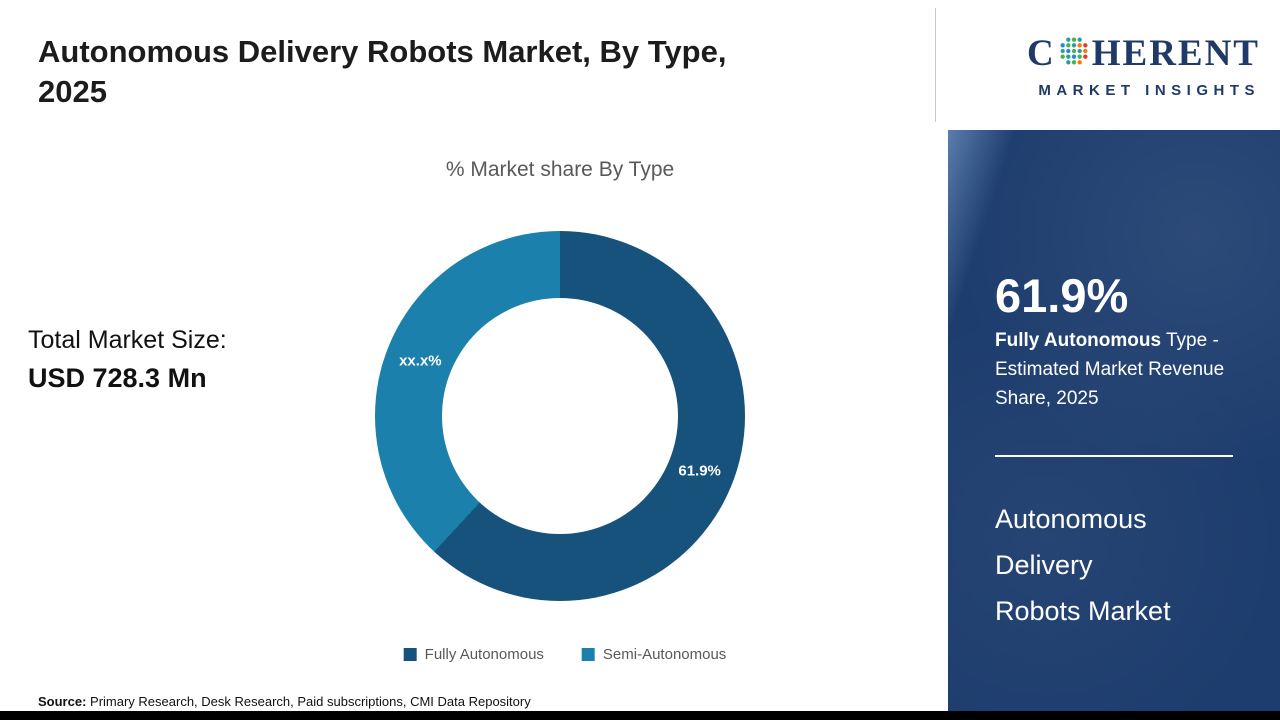 The width and height of the screenshot is (1280, 720). What do you see at coordinates (410, 654) in the screenshot?
I see `legend-swatch-fully-autonomous` at bounding box center [410, 654].